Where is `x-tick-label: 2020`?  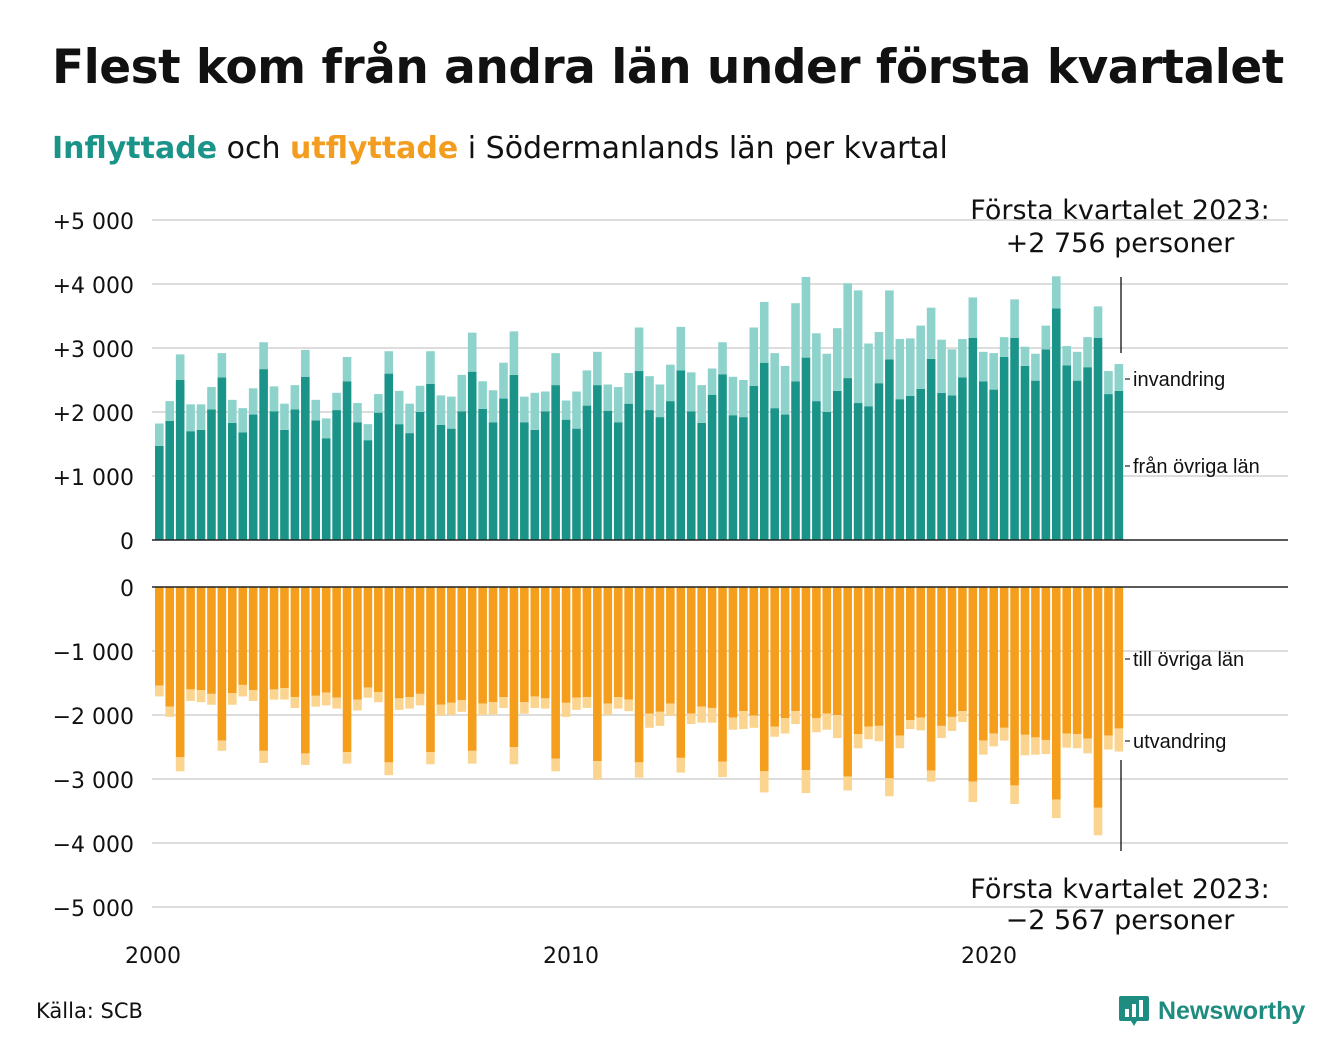
x-tick-label: 2020 is located at coordinates (989, 956).